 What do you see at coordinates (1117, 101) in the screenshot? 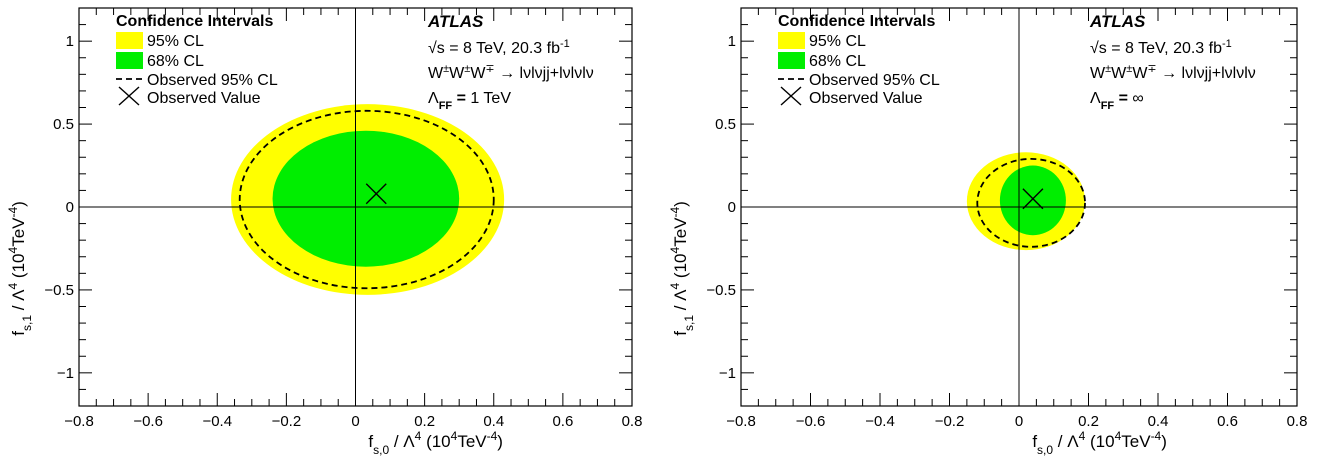
I see `cutoff-label: ΛFF = ∞` at bounding box center [1117, 101].